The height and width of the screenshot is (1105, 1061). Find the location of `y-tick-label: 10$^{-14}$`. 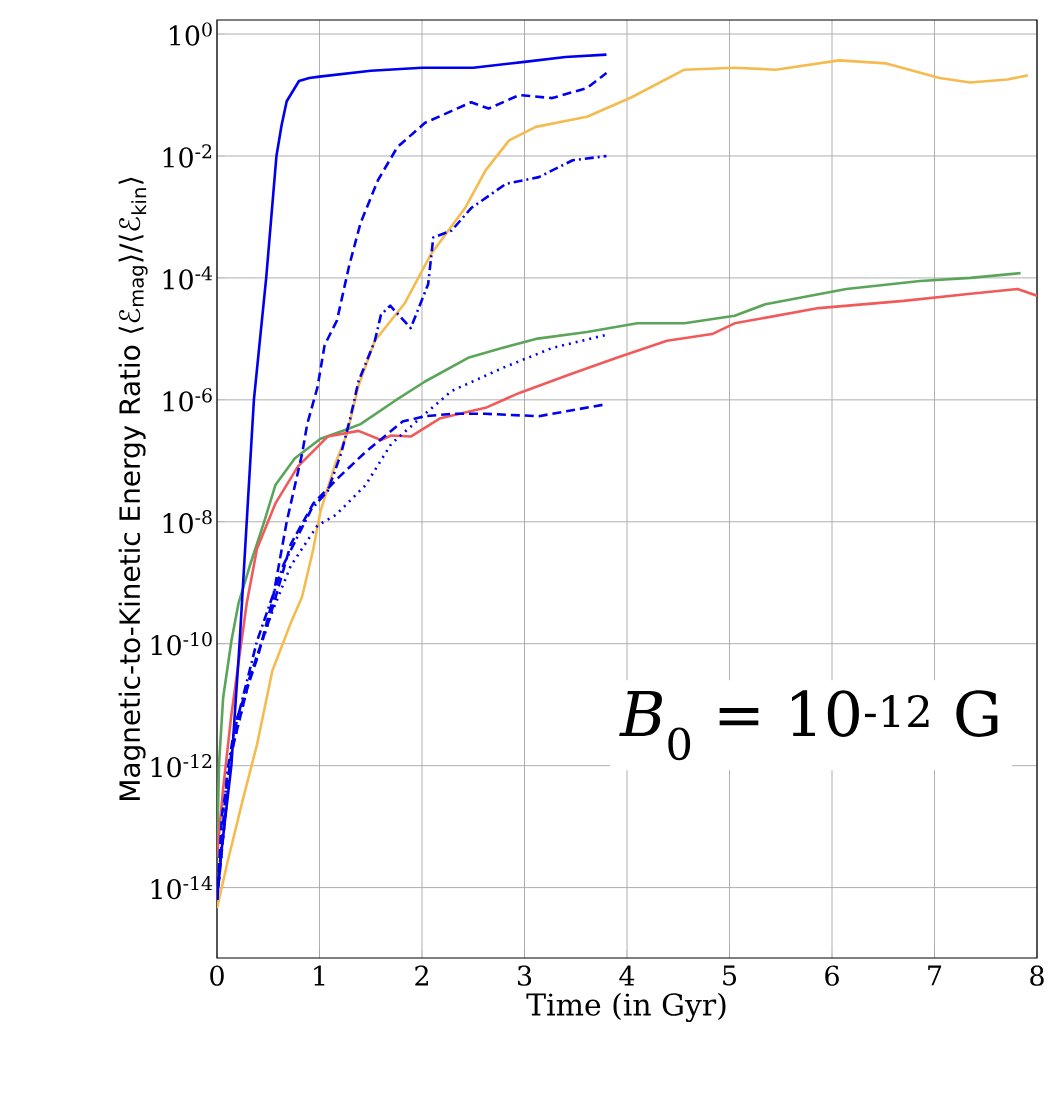

y-tick-label: 10$^{-14}$ is located at coordinates (182, 887).